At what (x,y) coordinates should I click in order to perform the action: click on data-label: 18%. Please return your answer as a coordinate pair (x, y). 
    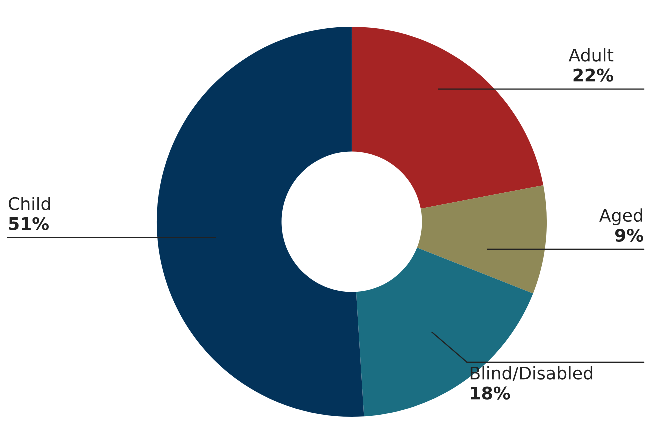
    Looking at the image, I should click on (490, 393).